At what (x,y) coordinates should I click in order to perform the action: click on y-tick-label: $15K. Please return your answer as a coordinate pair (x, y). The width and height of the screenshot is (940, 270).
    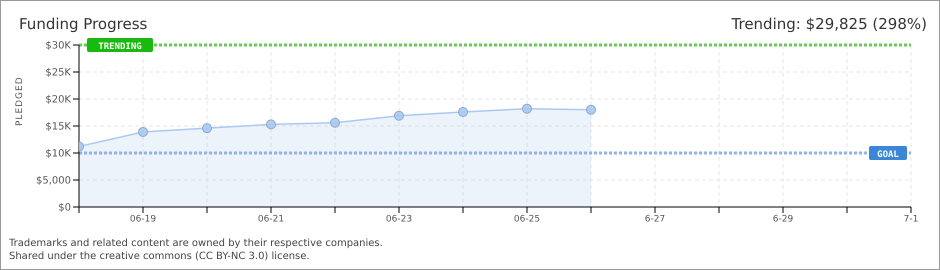
    Looking at the image, I should click on (58, 127).